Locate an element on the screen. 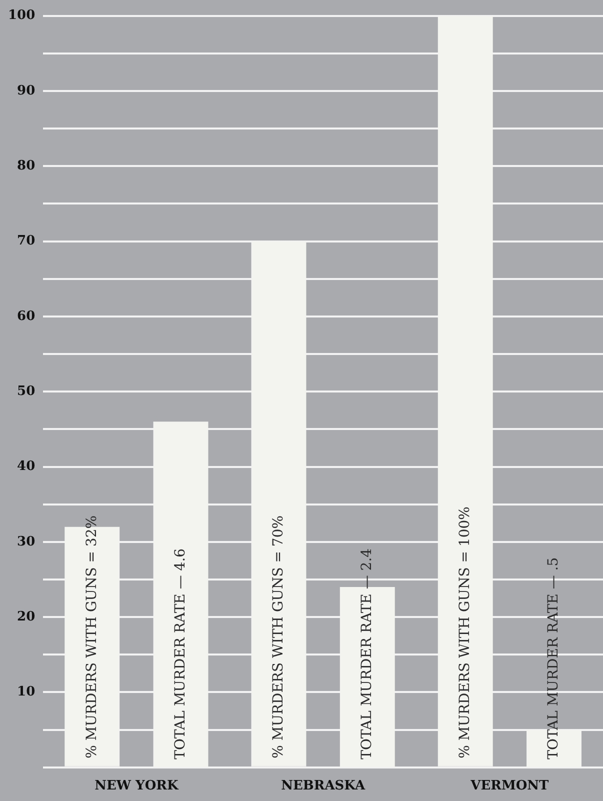 This screenshot has height=801, width=603. data-label: % MURDERS WITH GUNS = 32% is located at coordinates (92, 636).